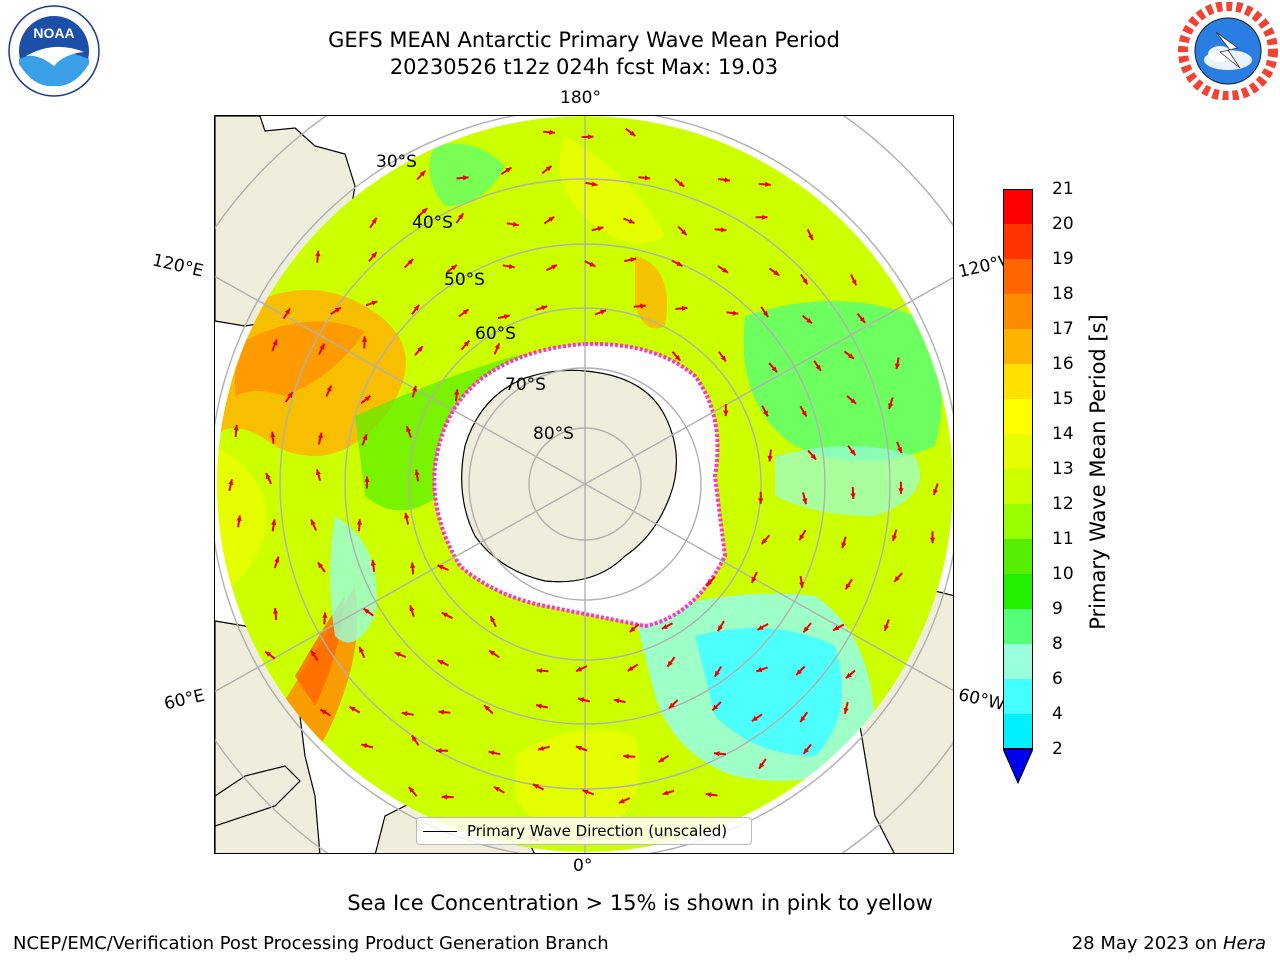  Describe the element at coordinates (495, 334) in the screenshot. I see `lat-label-60s: 60°S` at that location.